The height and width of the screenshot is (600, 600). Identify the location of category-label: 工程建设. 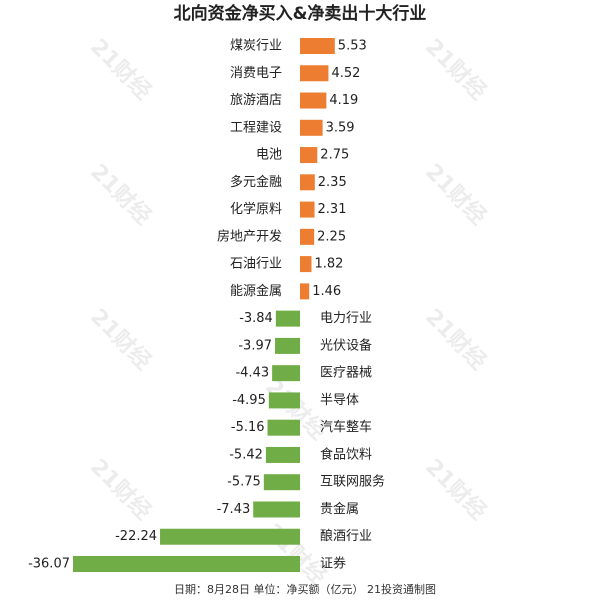
(256, 127).